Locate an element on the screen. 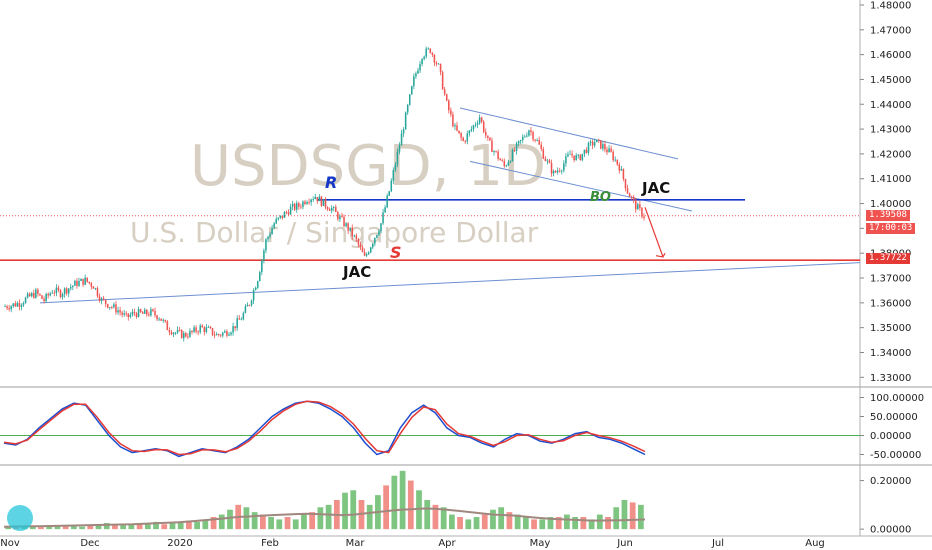  oscillator-tick-label: -50.00000 is located at coordinates (895, 455).